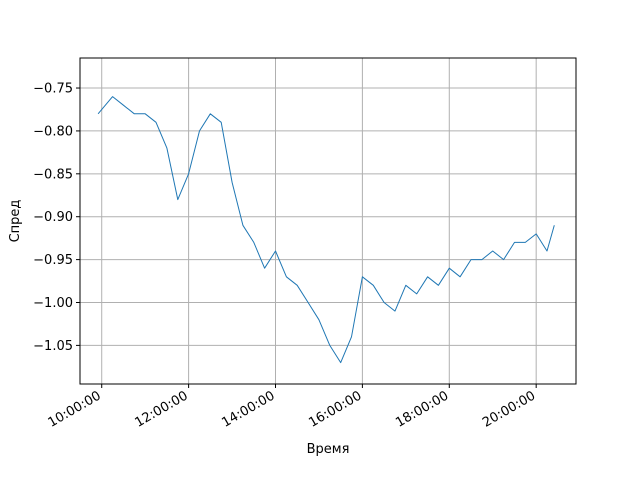  What do you see at coordinates (509, 409) in the screenshot?
I see `x-tick-label: 20:00:00` at bounding box center [509, 409].